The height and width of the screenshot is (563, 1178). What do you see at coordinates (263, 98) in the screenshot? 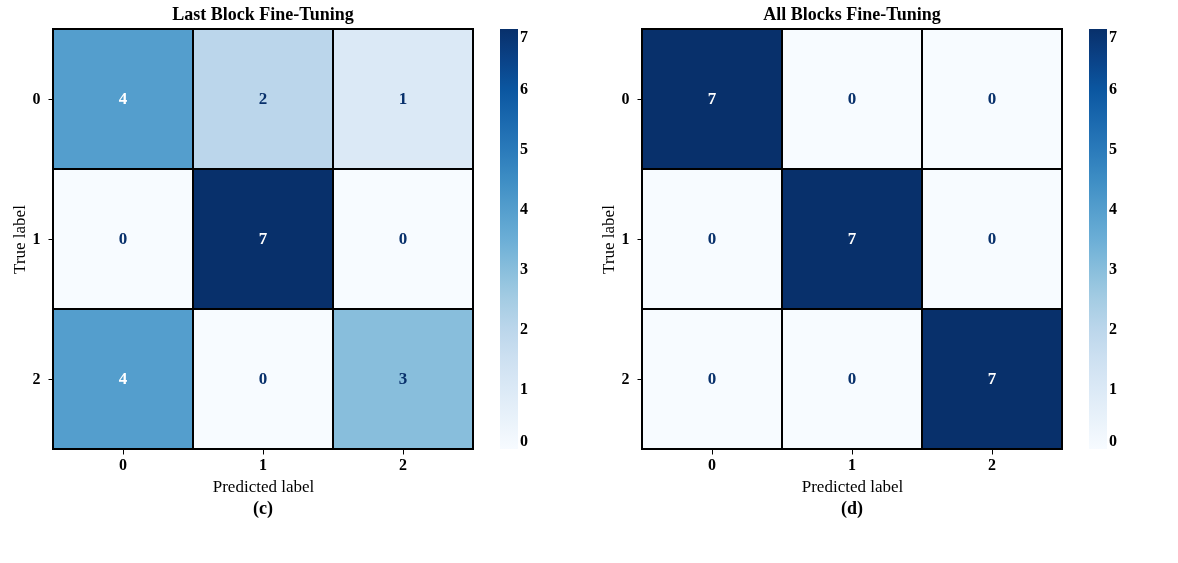
I see `data-label: 2` at bounding box center [263, 98].